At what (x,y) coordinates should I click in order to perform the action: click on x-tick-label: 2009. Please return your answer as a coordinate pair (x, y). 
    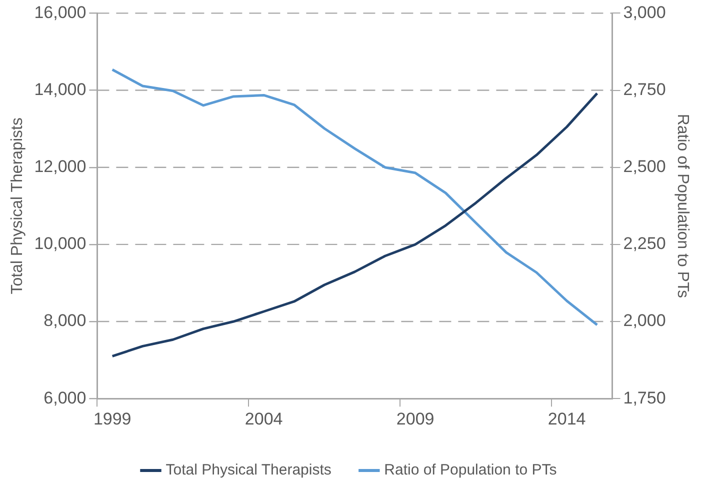
    Looking at the image, I should click on (415, 418).